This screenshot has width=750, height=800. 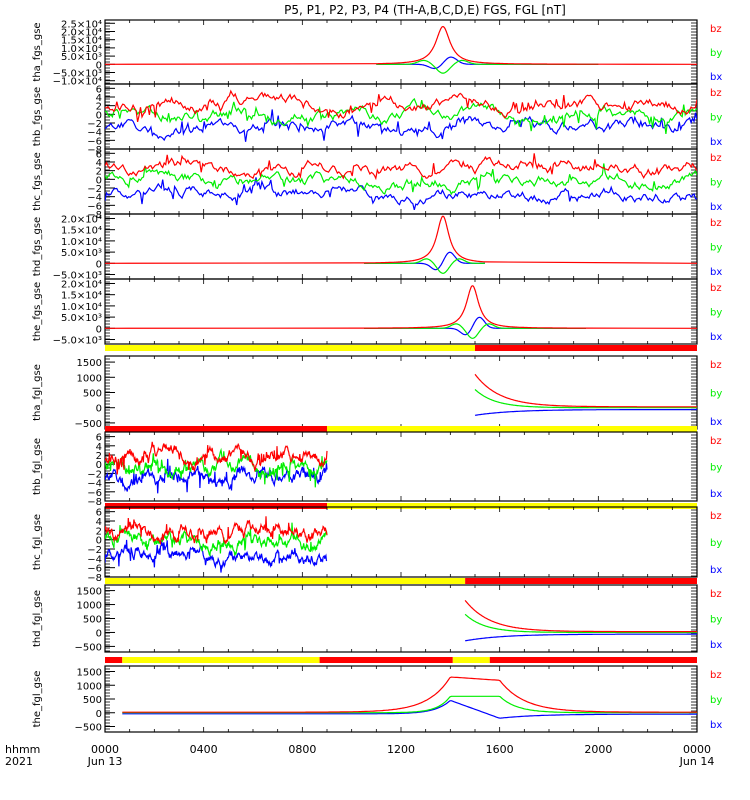 What do you see at coordinates (81, 24) in the screenshot?
I see `y-tick-label: 2.5×10⁴` at bounding box center [81, 24].